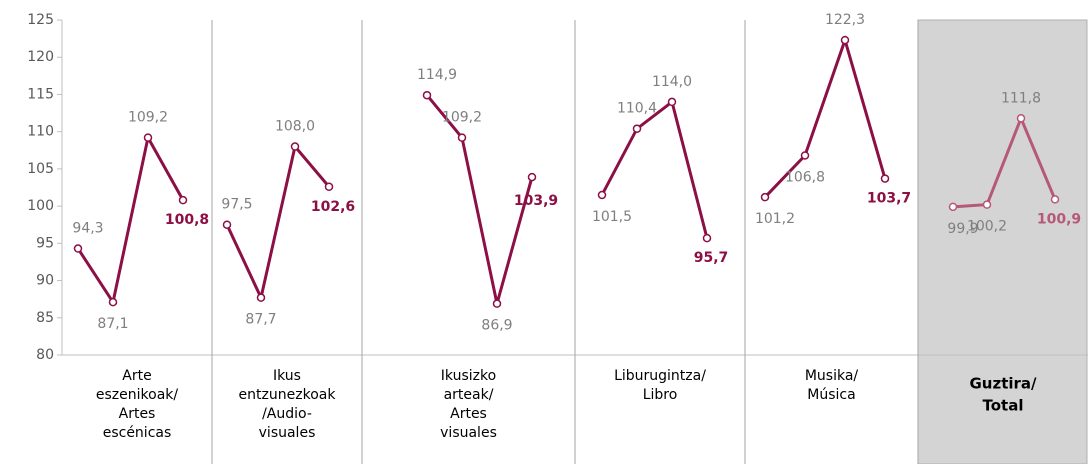 This screenshot has height=464, width=1088. Describe the element at coordinates (287, 376) in the screenshot. I see `category-label: Ikus` at that location.